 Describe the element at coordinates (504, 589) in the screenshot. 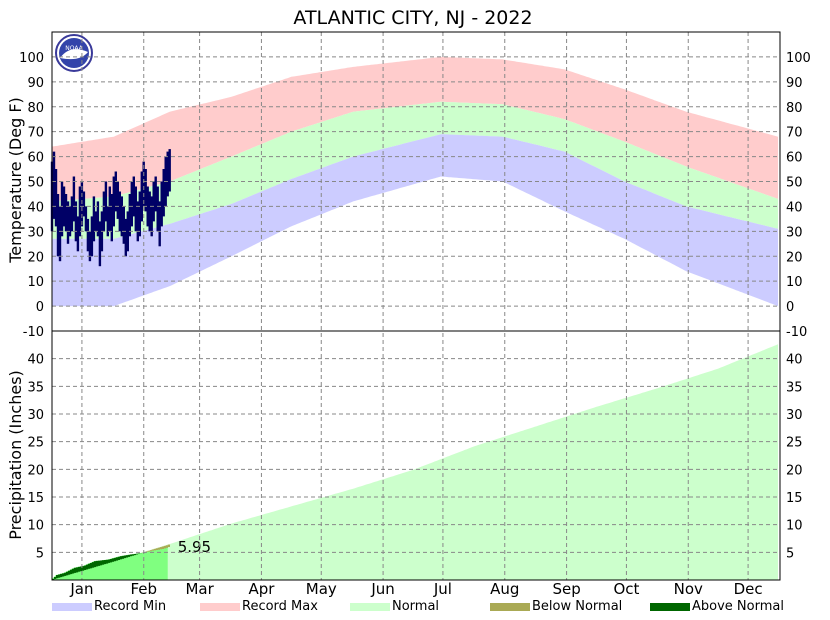

I see `month-label: Aug` at that location.